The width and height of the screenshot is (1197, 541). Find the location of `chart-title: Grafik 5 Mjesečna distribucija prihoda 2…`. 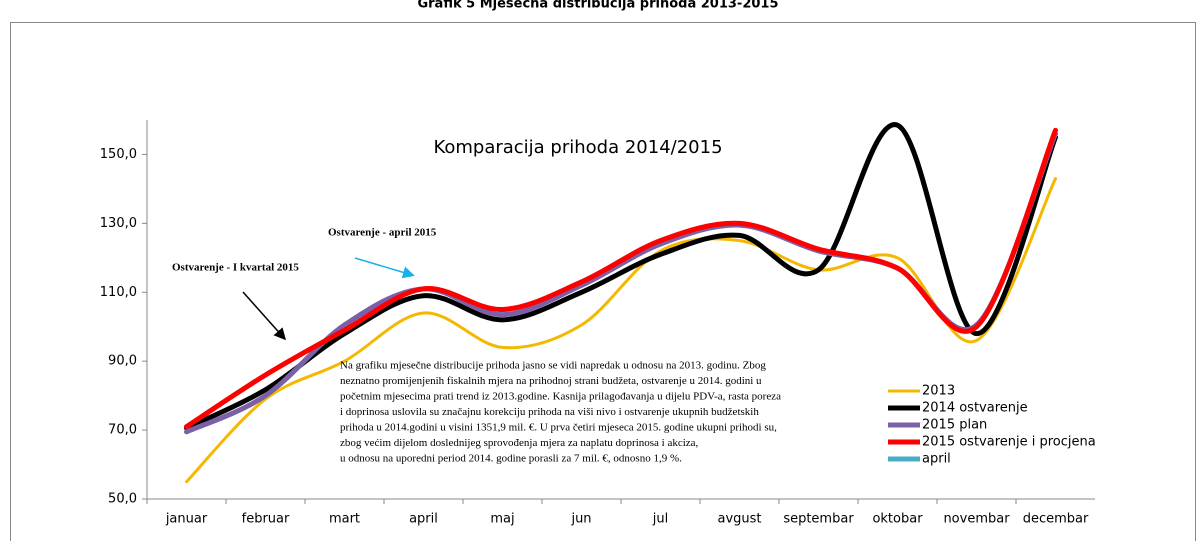

chart-title: Grafik 5 Mjesečna distribucija prihoda 2… is located at coordinates (597, 6).